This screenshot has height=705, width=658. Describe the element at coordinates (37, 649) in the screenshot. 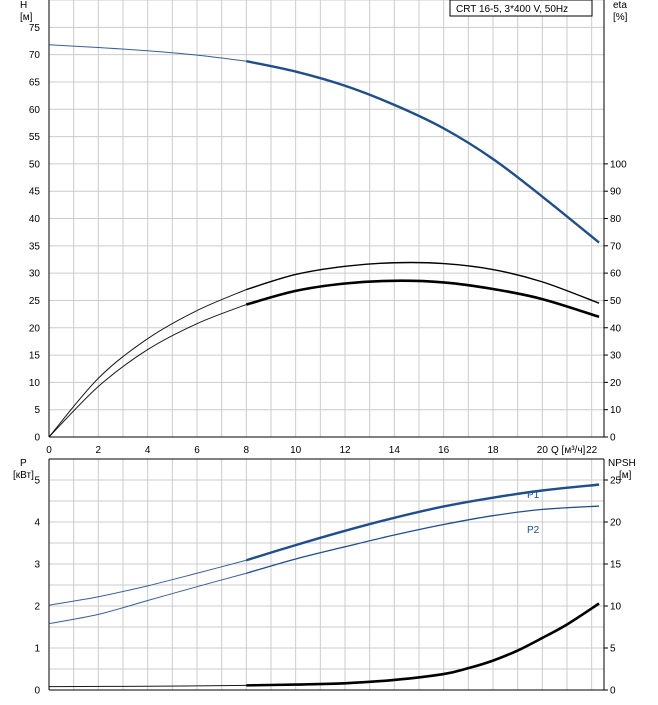

I see `bottom-left-y-tick-label: 1` at that location.